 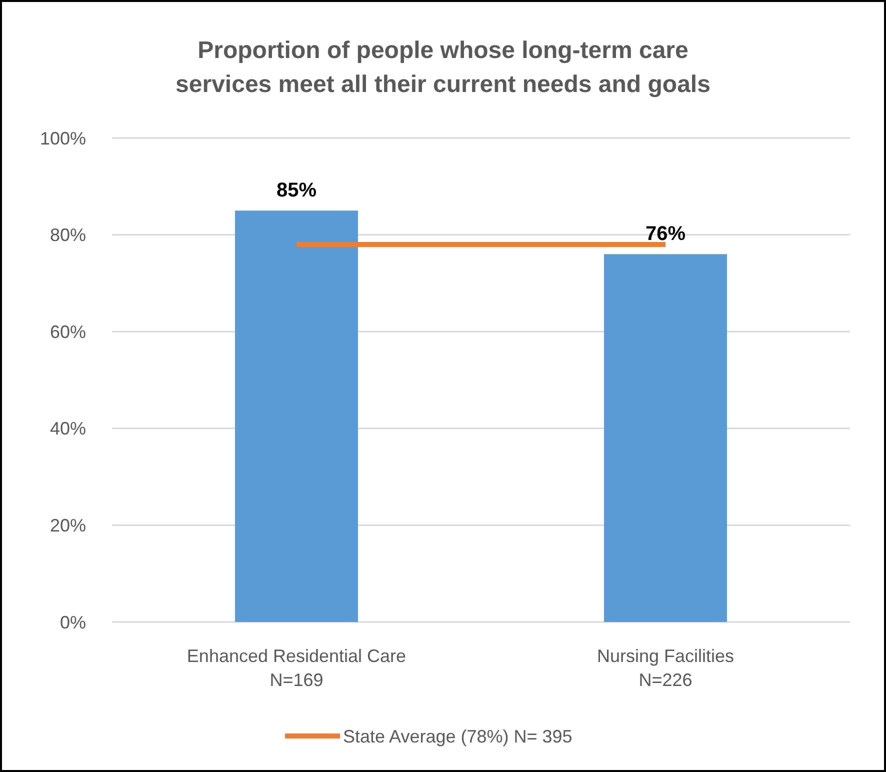 What do you see at coordinates (68, 526) in the screenshot?
I see `y-tick-label: 20%` at bounding box center [68, 526].